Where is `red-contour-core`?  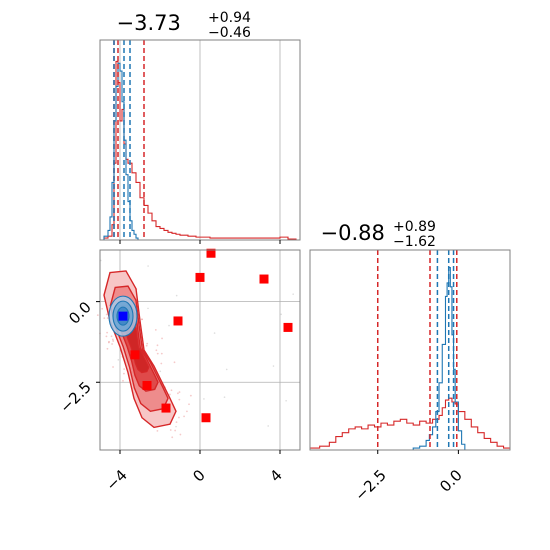
red-contour-core is located at coordinates (137, 347).